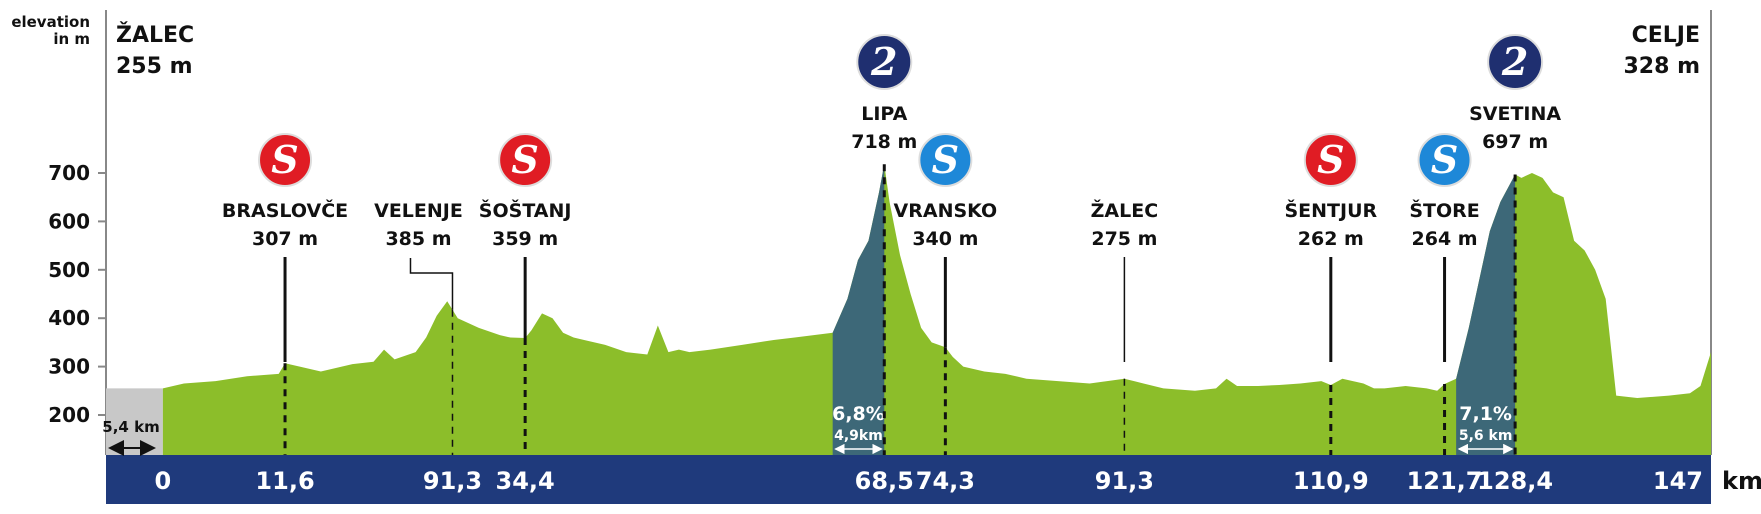 The image size is (1761, 514). What do you see at coordinates (884, 481) in the screenshot?
I see `km-point-label: 68,5` at bounding box center [884, 481].